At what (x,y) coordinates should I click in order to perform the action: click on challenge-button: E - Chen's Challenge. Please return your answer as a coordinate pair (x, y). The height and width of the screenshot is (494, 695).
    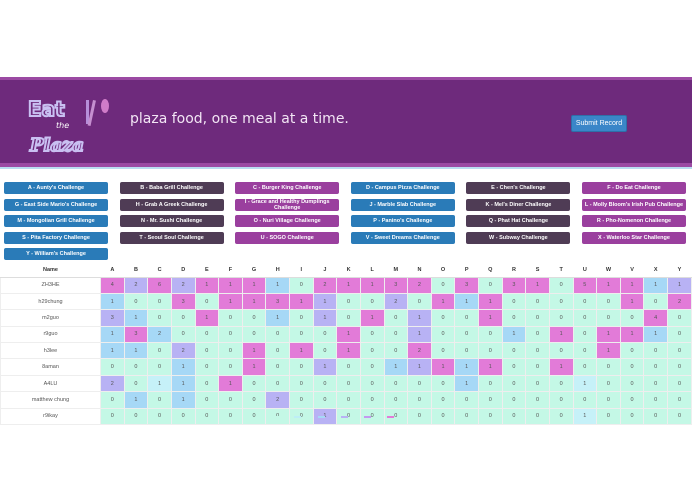
    Looking at the image, I should click on (518, 188).